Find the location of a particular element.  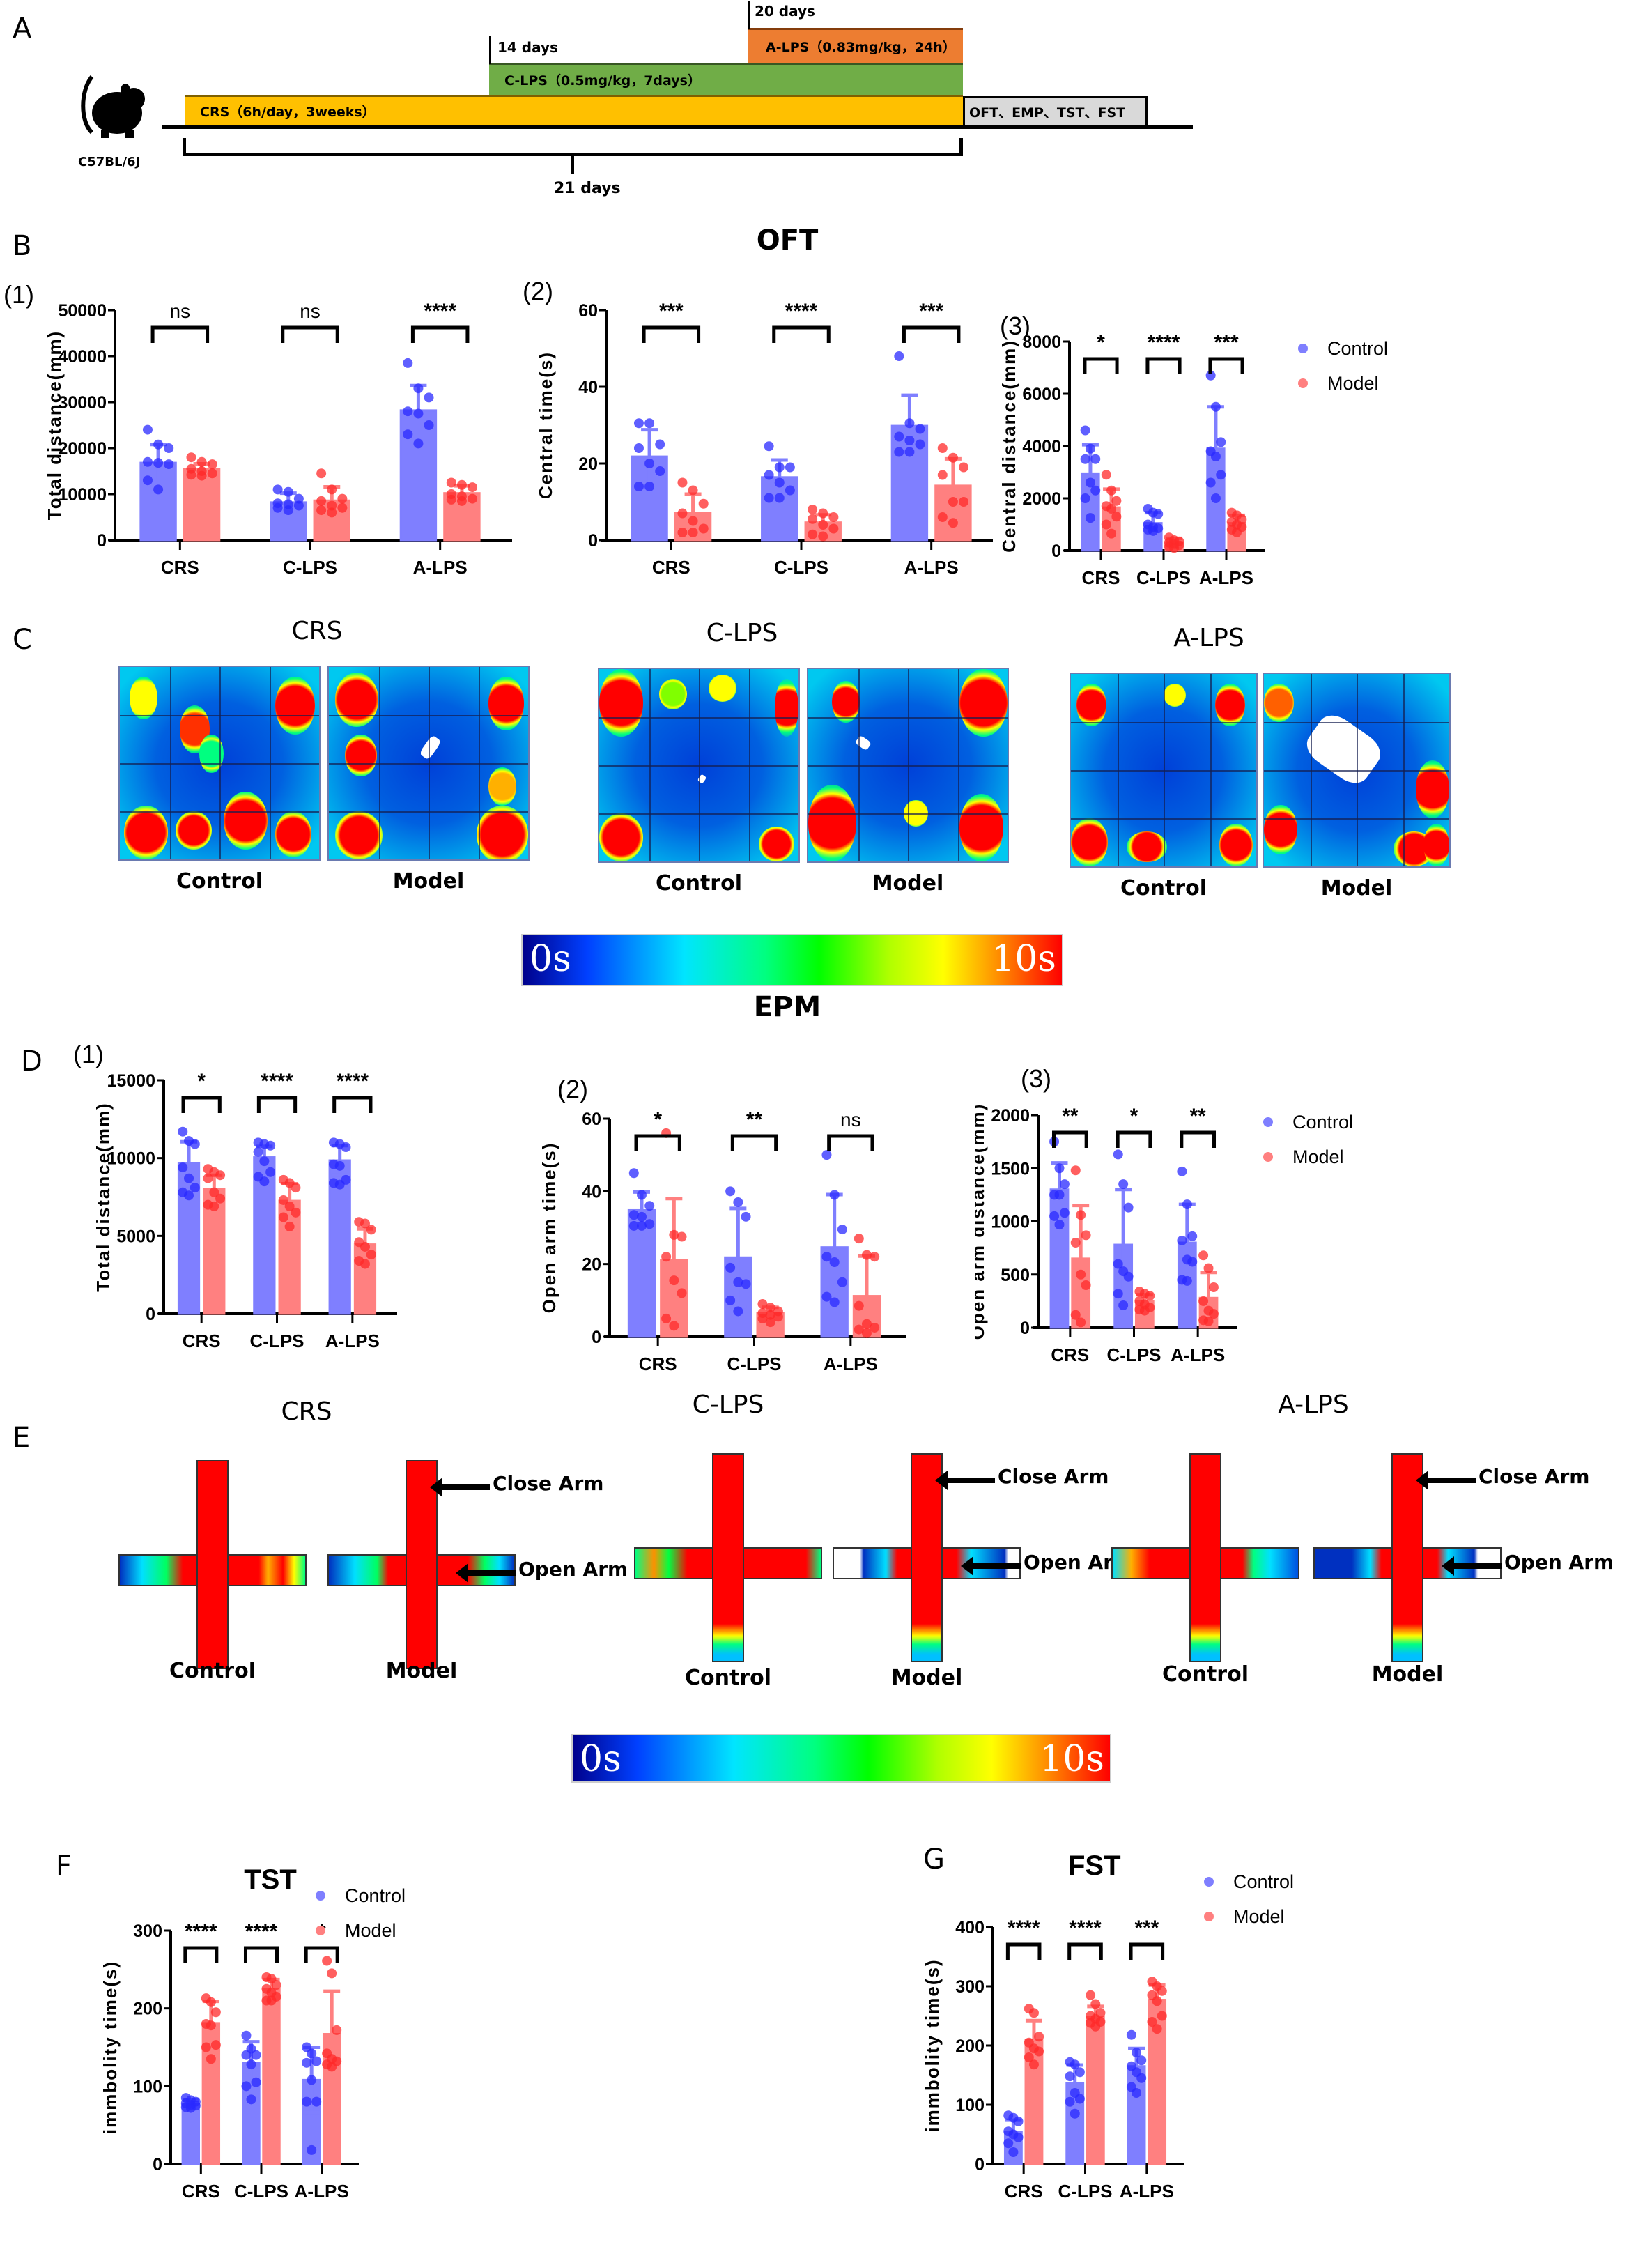

open-arm-label: Open Arm is located at coordinates (1559, 1562).